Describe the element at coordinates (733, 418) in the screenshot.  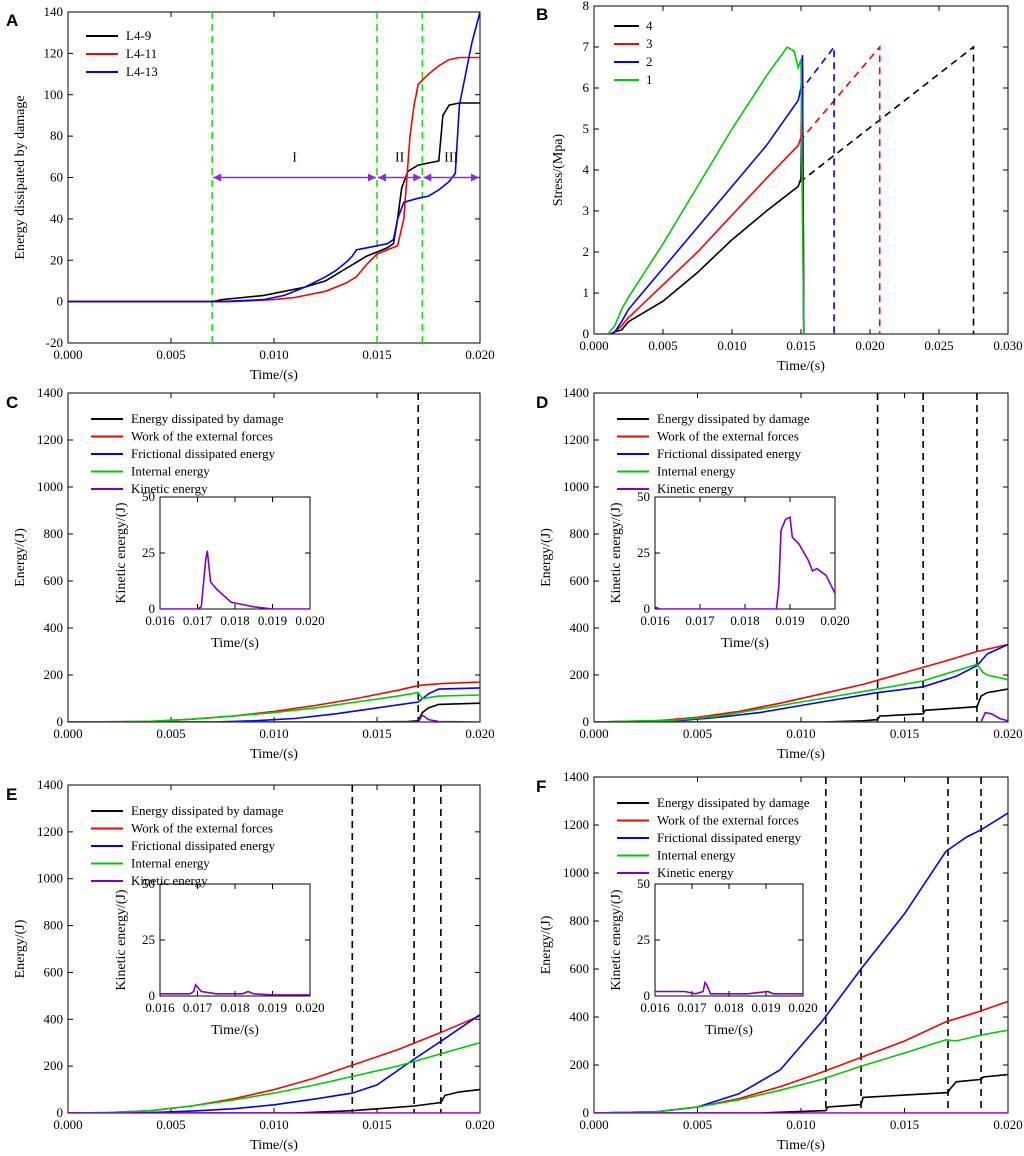
I see `panel-d-legend-label: Energy dissipated by damage` at that location.